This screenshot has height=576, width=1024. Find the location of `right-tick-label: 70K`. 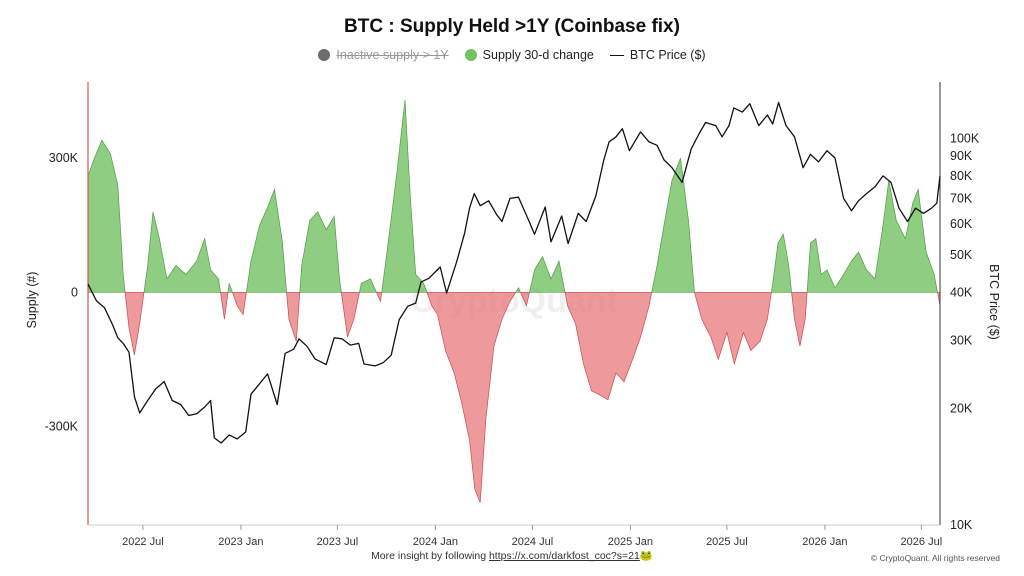

right-tick-label: 70K is located at coordinates (961, 198).